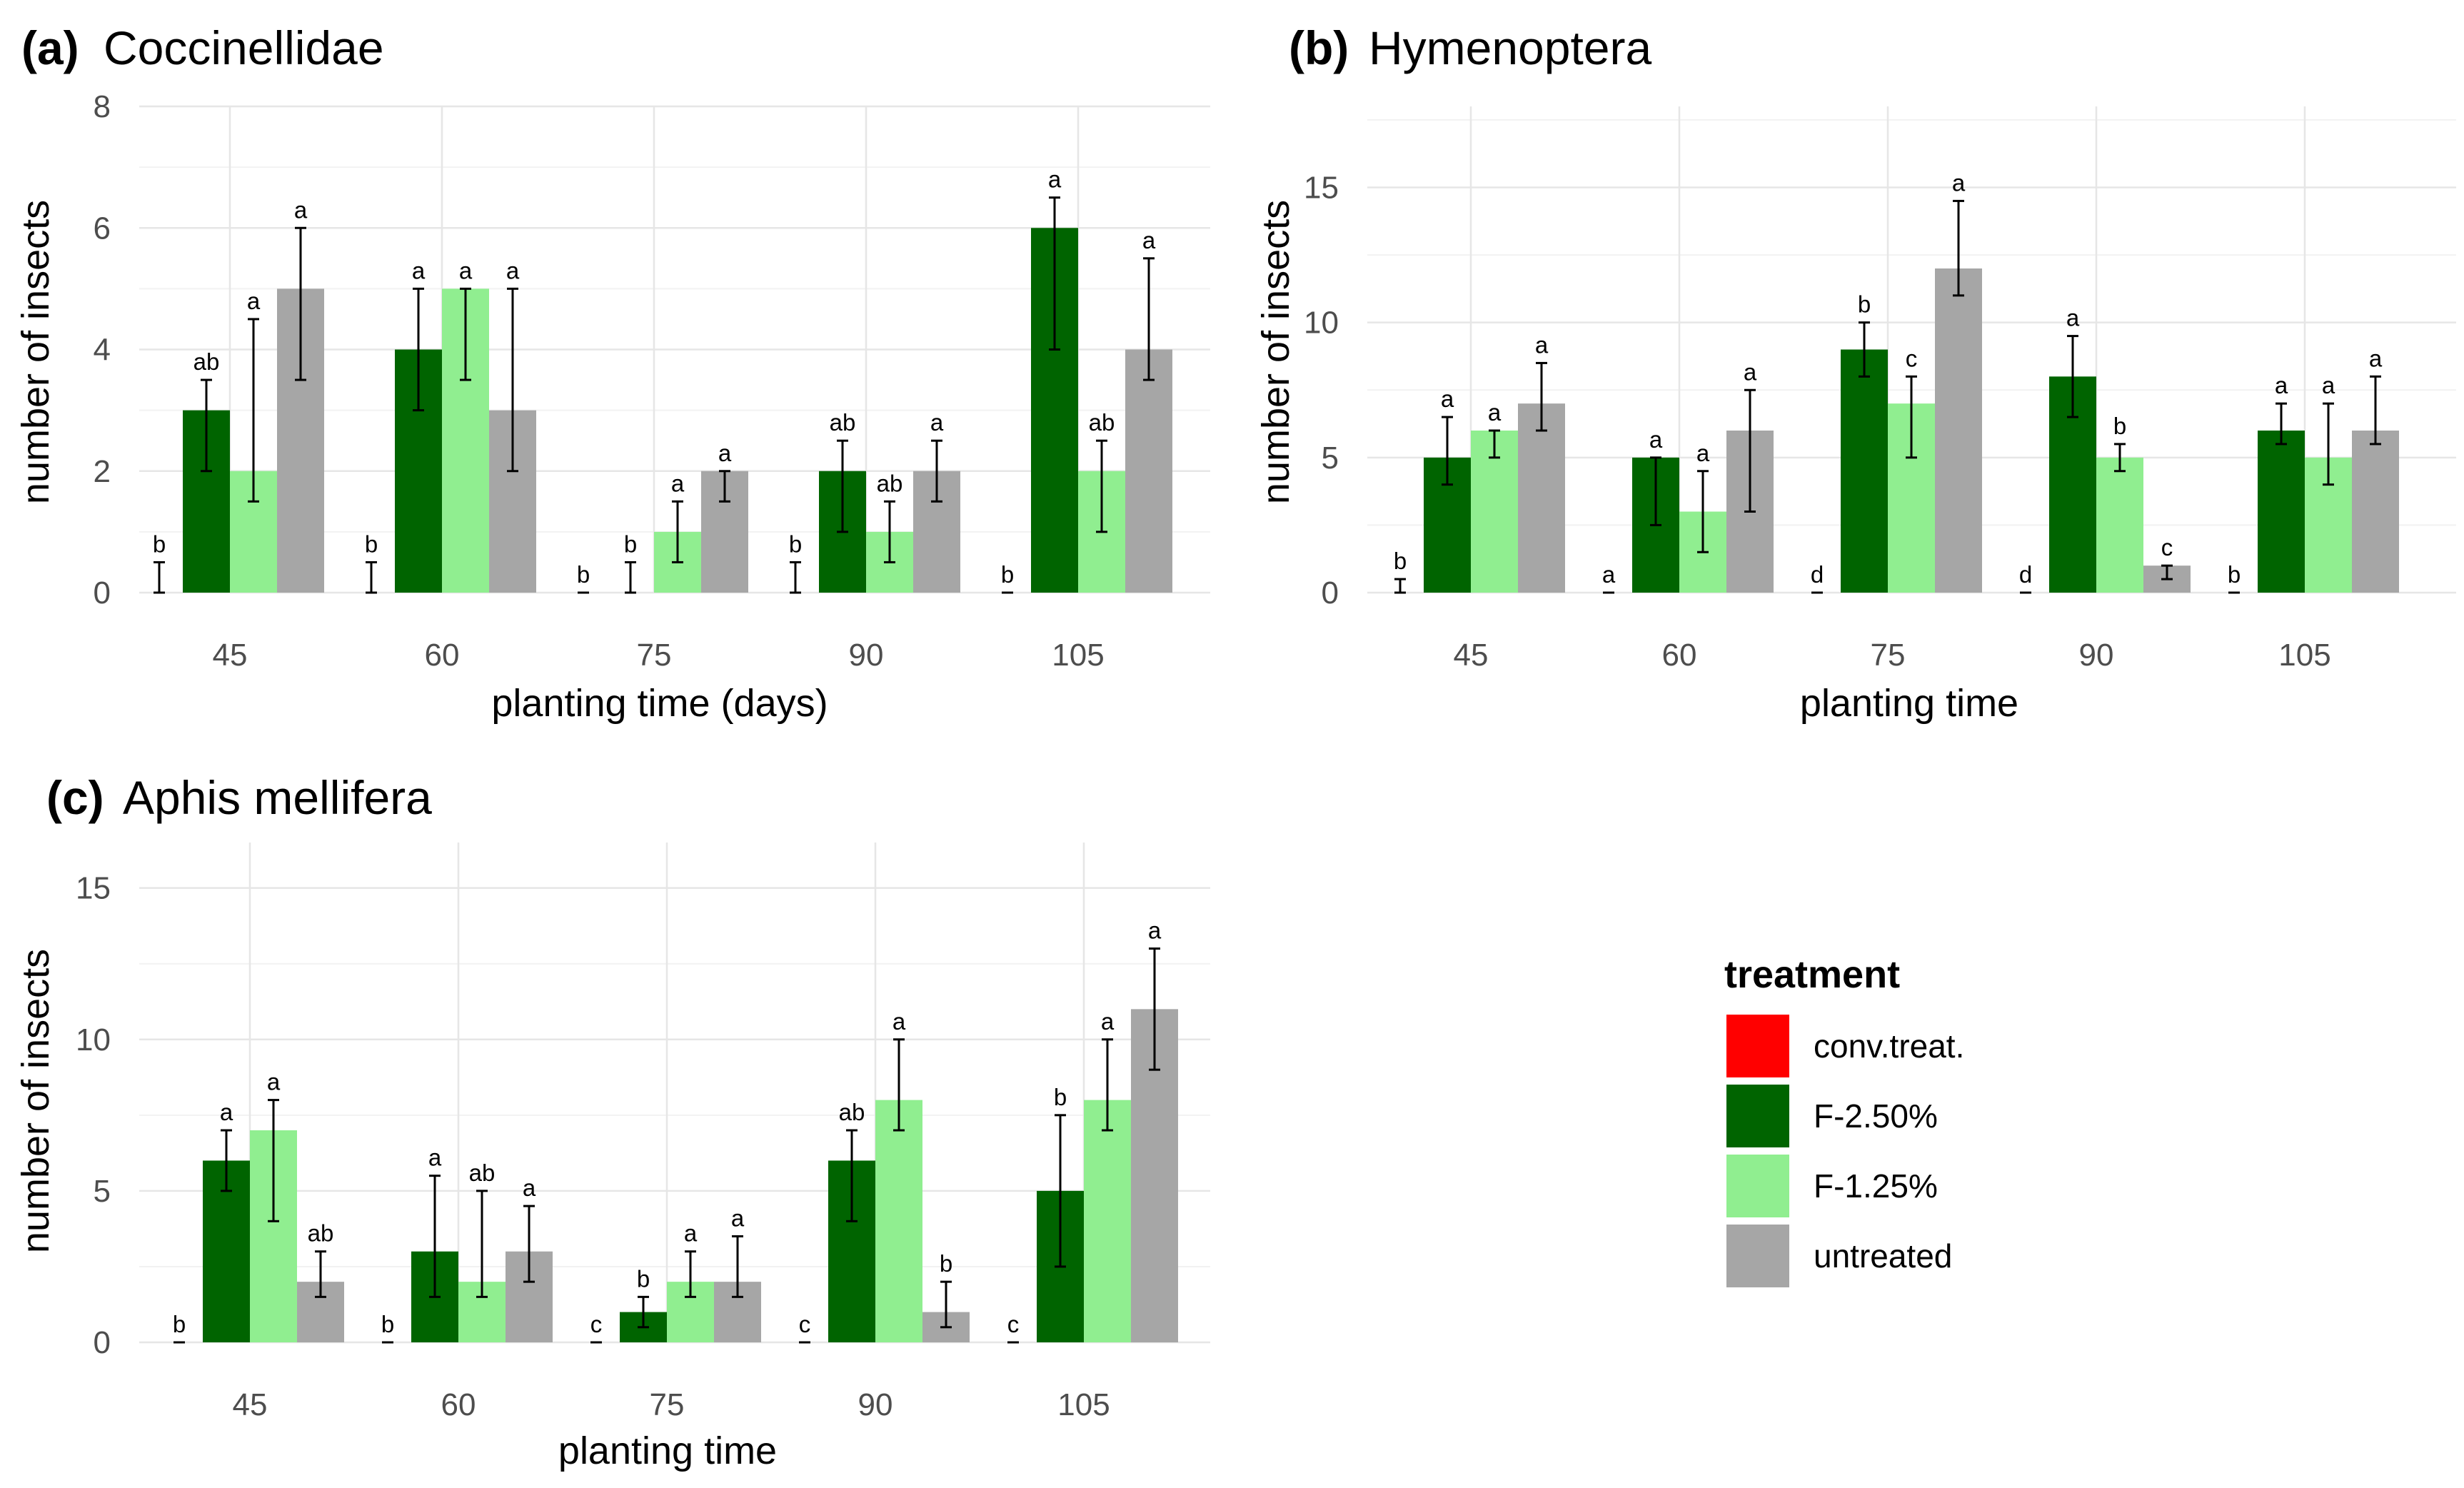 This screenshot has height=1488, width=2464. What do you see at coordinates (1909, 703) in the screenshot?
I see `panel-b-xlabel: planting time` at bounding box center [1909, 703].